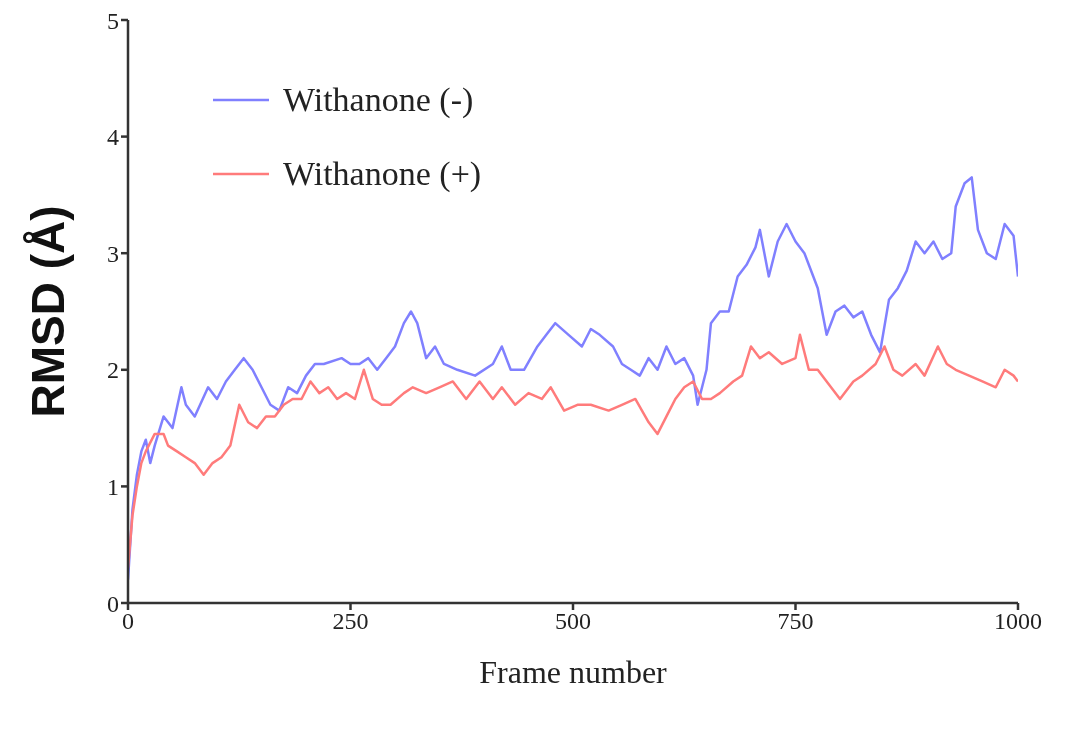  I want to click on legend-label: Withanone (+), so click(382, 174).